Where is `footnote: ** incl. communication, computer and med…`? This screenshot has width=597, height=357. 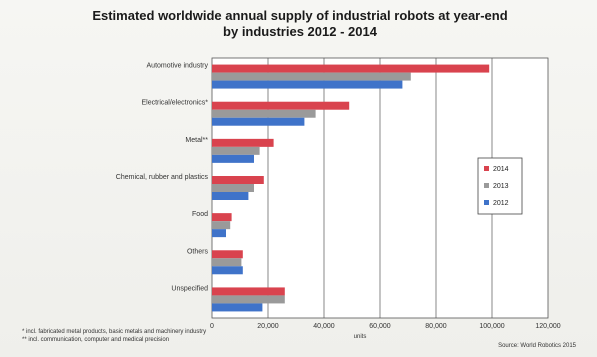 footnote: ** incl. communication, computer and med… is located at coordinates (95, 340).